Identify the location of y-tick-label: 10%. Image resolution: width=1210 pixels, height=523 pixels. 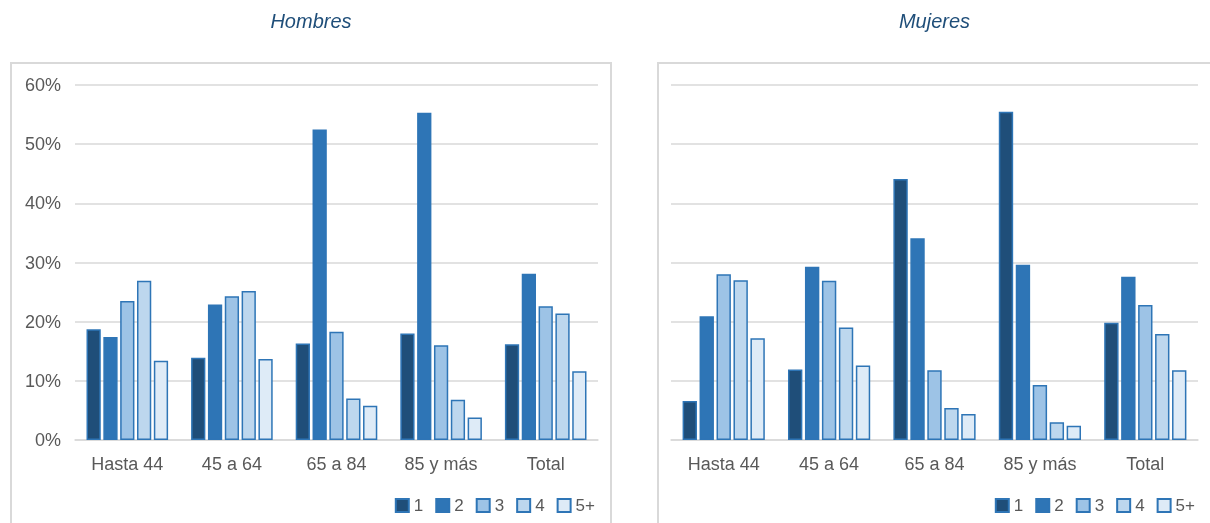
(42, 380).